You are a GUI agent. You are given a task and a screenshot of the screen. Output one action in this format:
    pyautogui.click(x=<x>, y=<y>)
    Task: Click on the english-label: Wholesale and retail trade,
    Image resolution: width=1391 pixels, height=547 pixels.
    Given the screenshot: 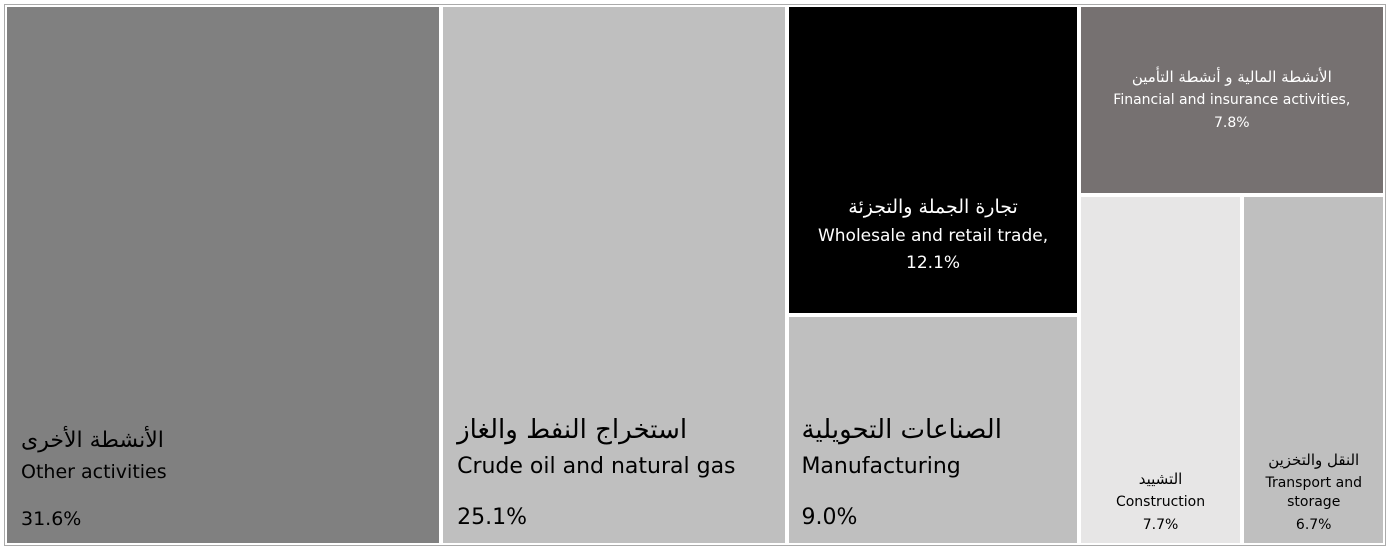 What is the action you would take?
    pyautogui.click(x=933, y=235)
    